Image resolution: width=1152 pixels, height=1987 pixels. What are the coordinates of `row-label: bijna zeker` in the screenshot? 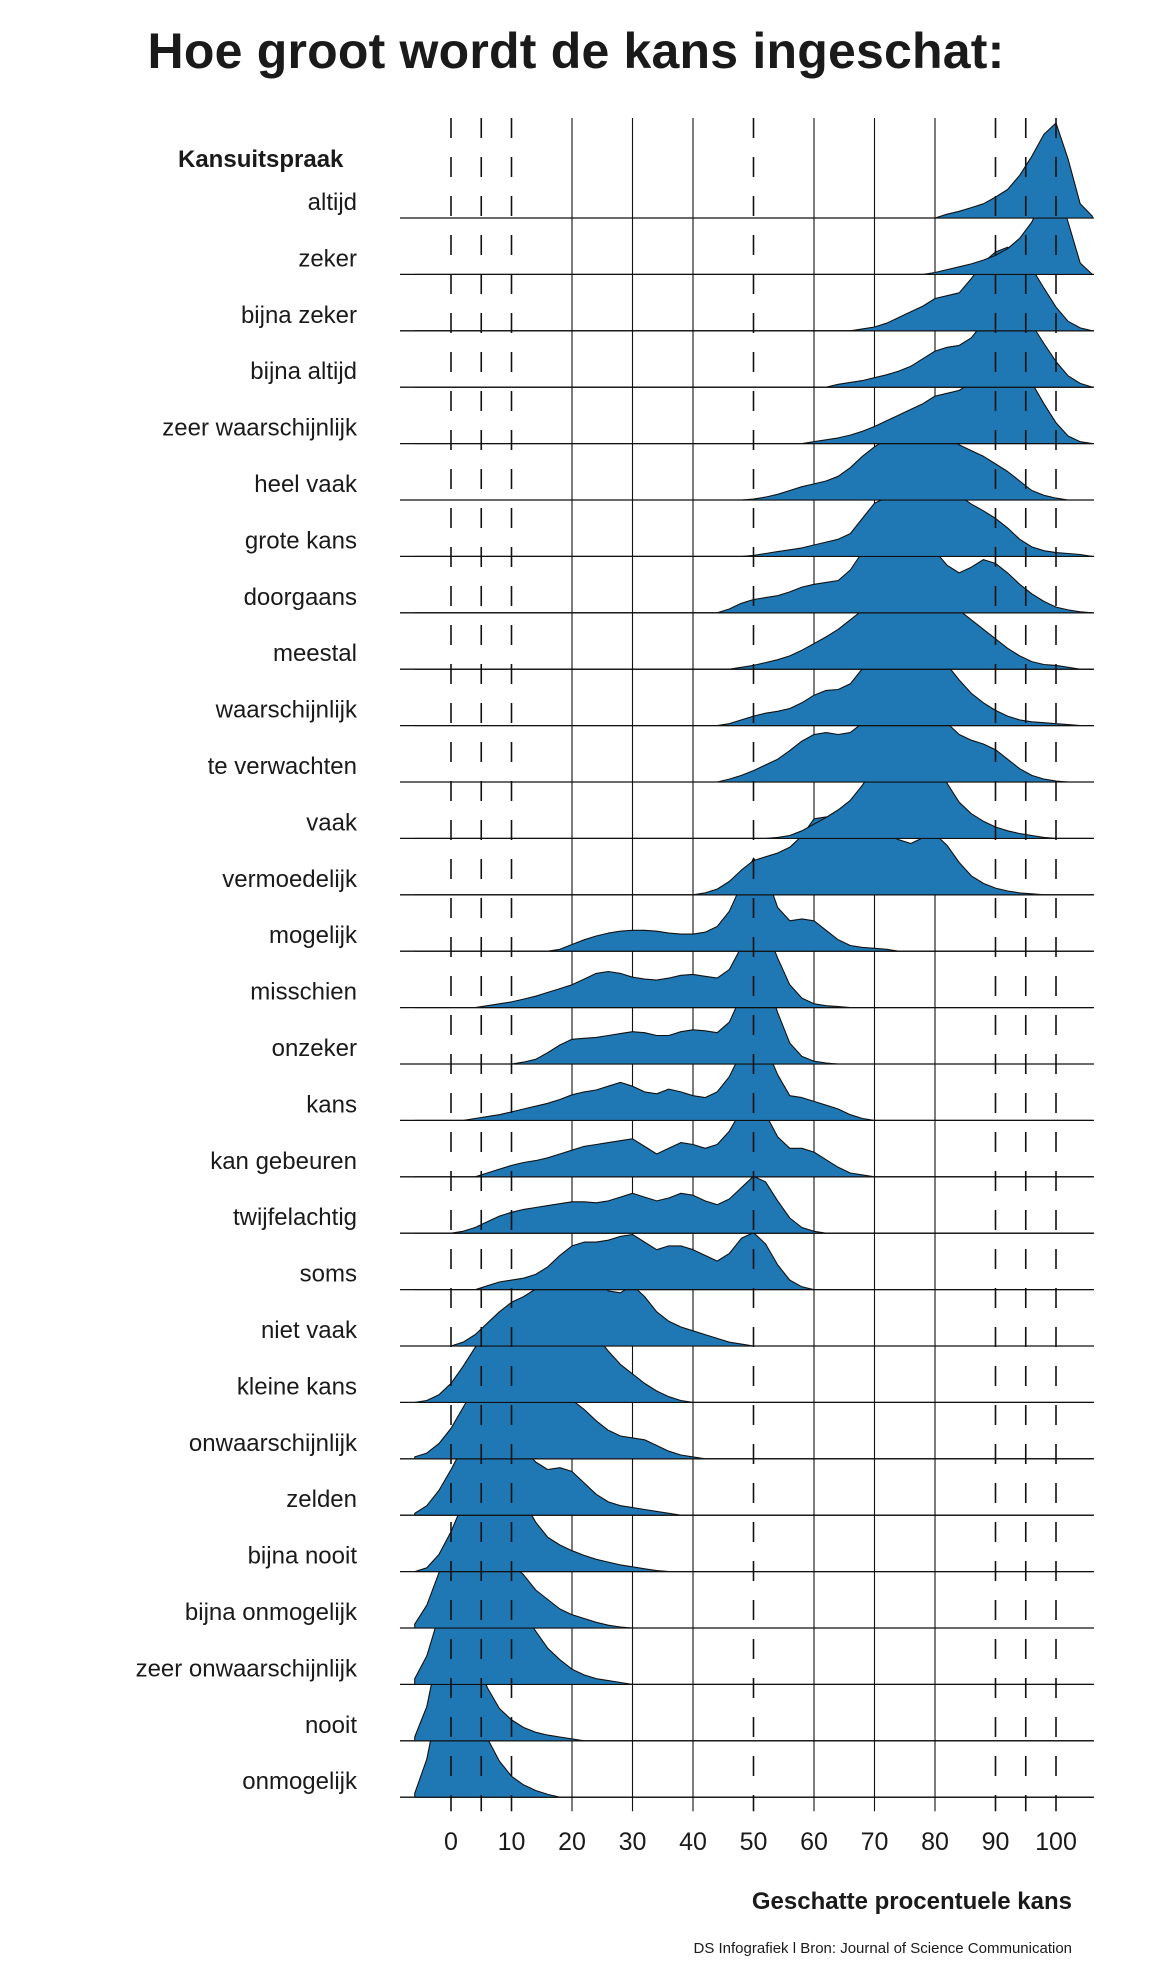 It's located at (299, 315).